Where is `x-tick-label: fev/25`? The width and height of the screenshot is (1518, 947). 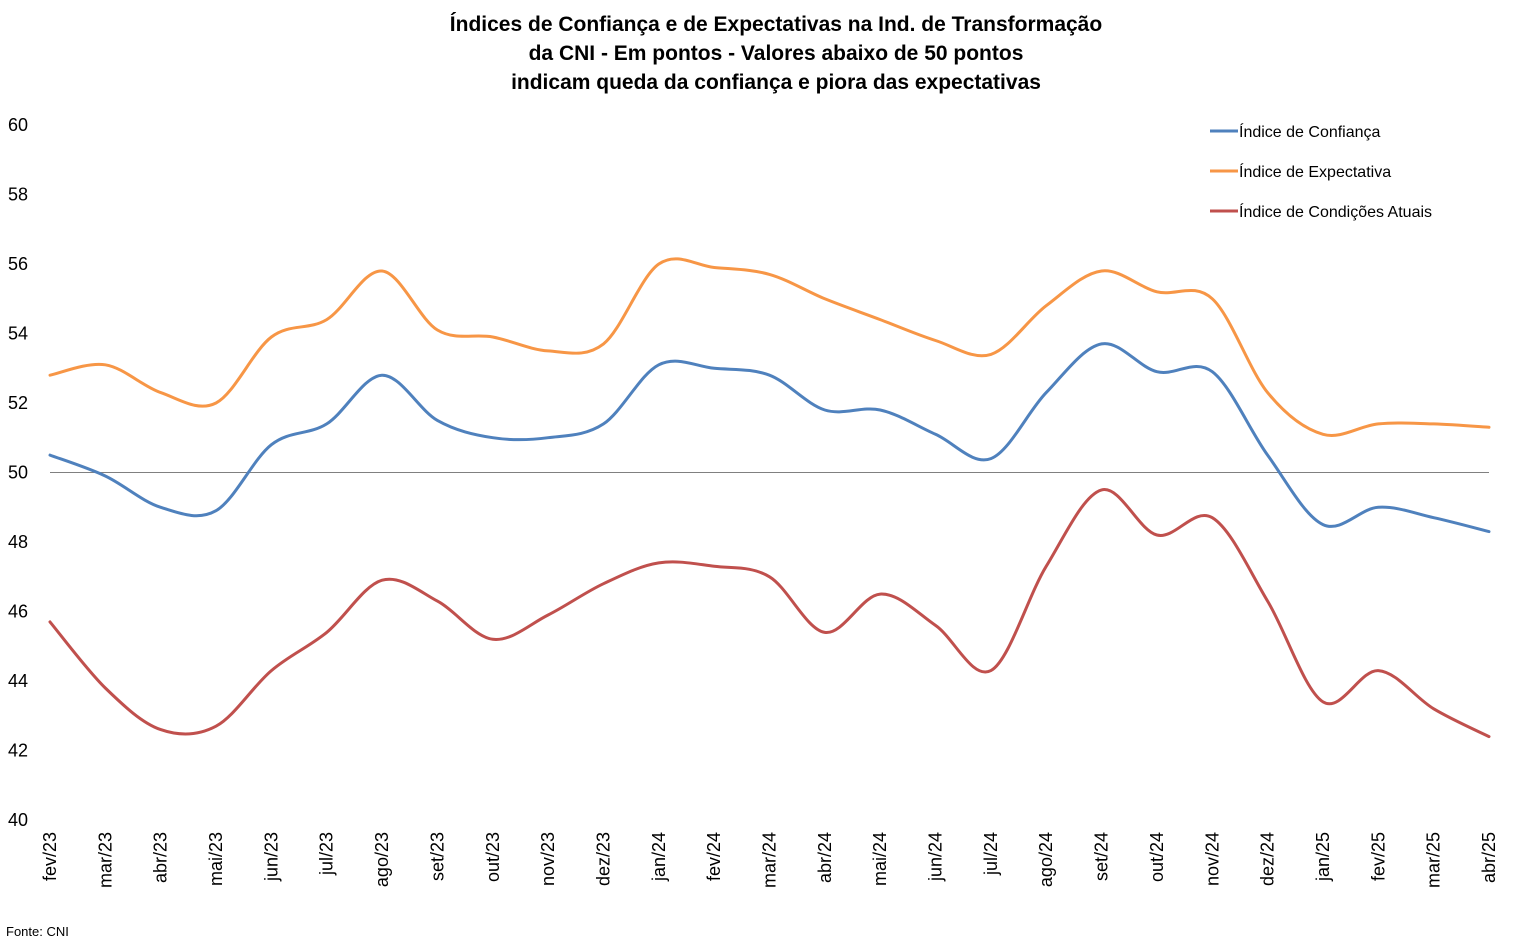 x-tick-label: fev/25 is located at coordinates (1378, 856).